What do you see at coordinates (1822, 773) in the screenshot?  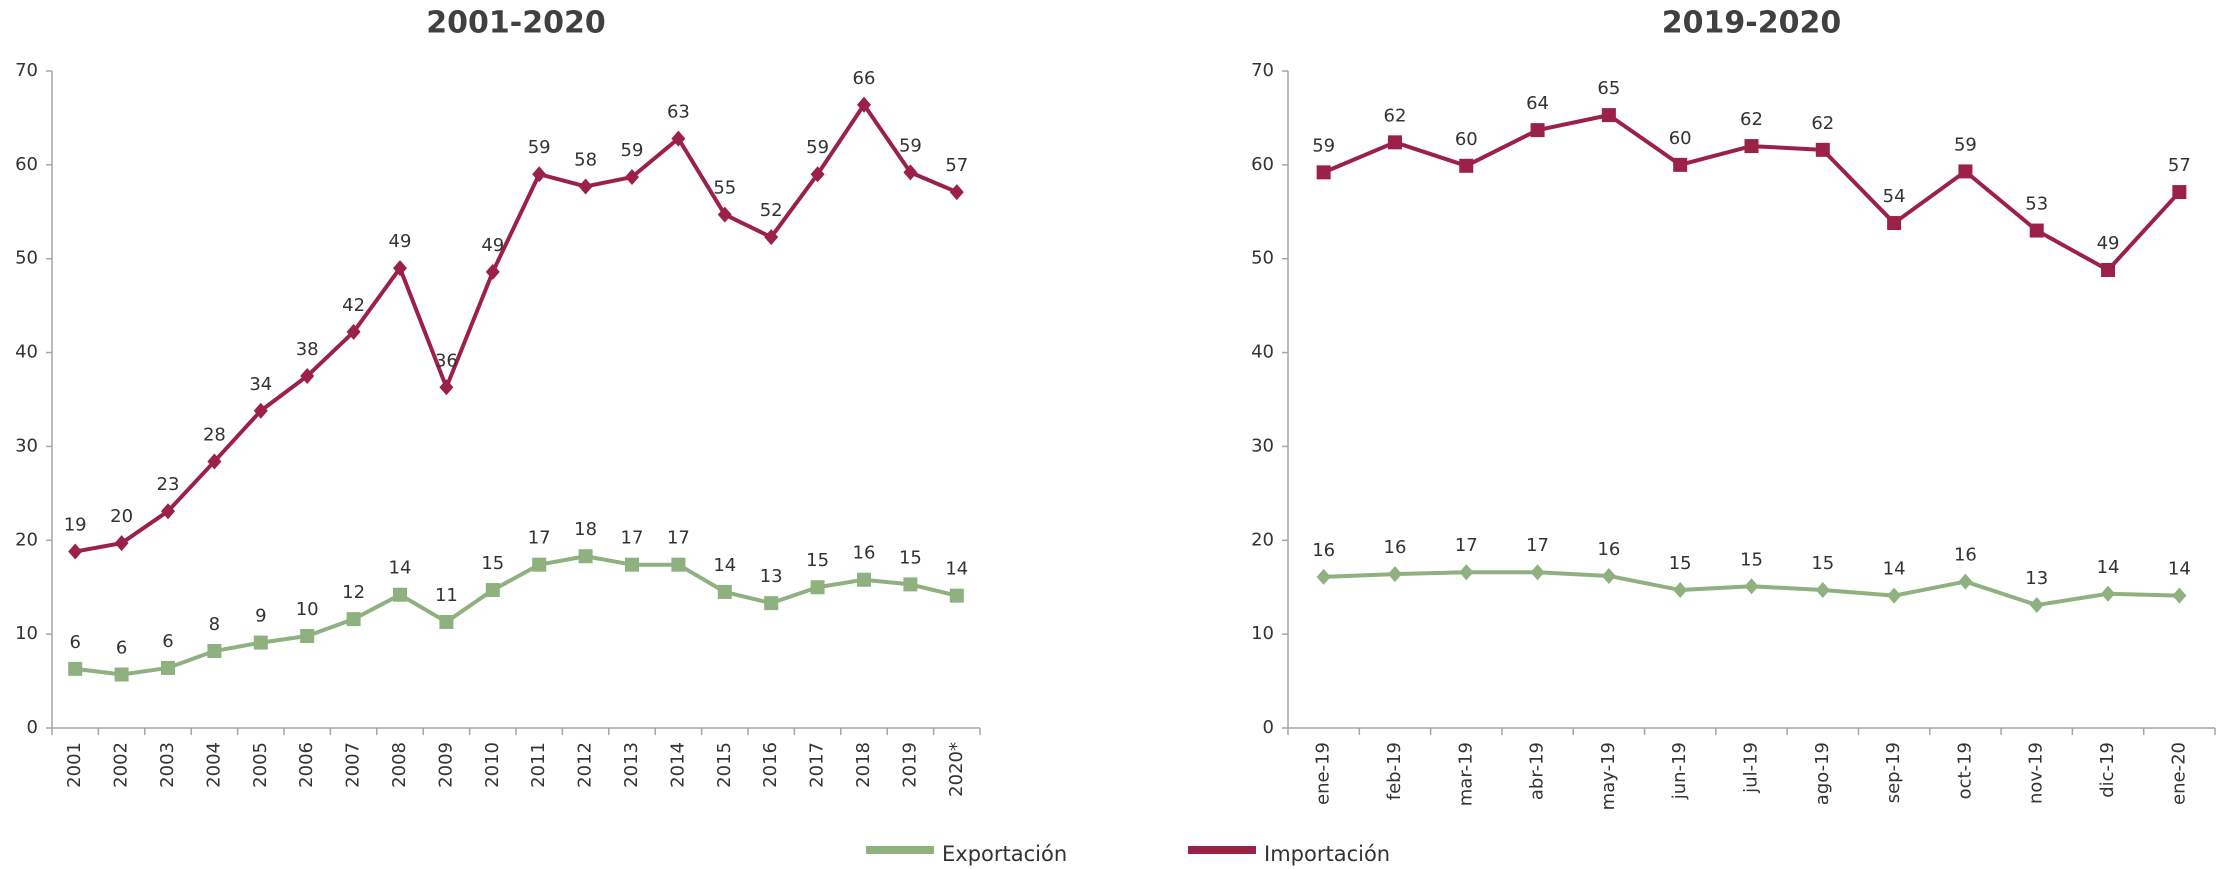 I see `x-tick-label: ago-19` at bounding box center [1822, 773].